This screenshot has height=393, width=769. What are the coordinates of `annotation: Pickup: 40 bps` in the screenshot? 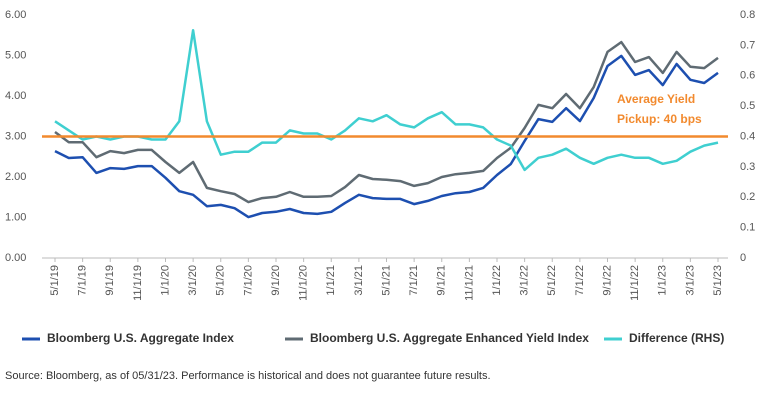 It's located at (659, 119).